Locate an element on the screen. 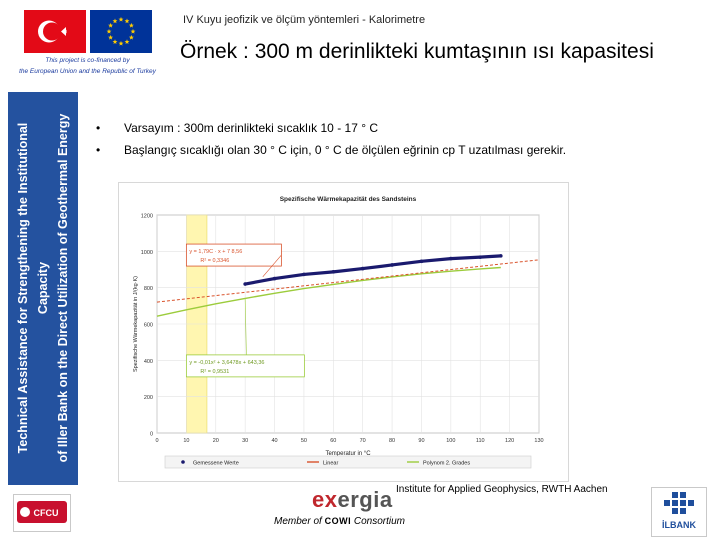 This screenshot has width=720, height=541. series-measured is located at coordinates (373, 270).